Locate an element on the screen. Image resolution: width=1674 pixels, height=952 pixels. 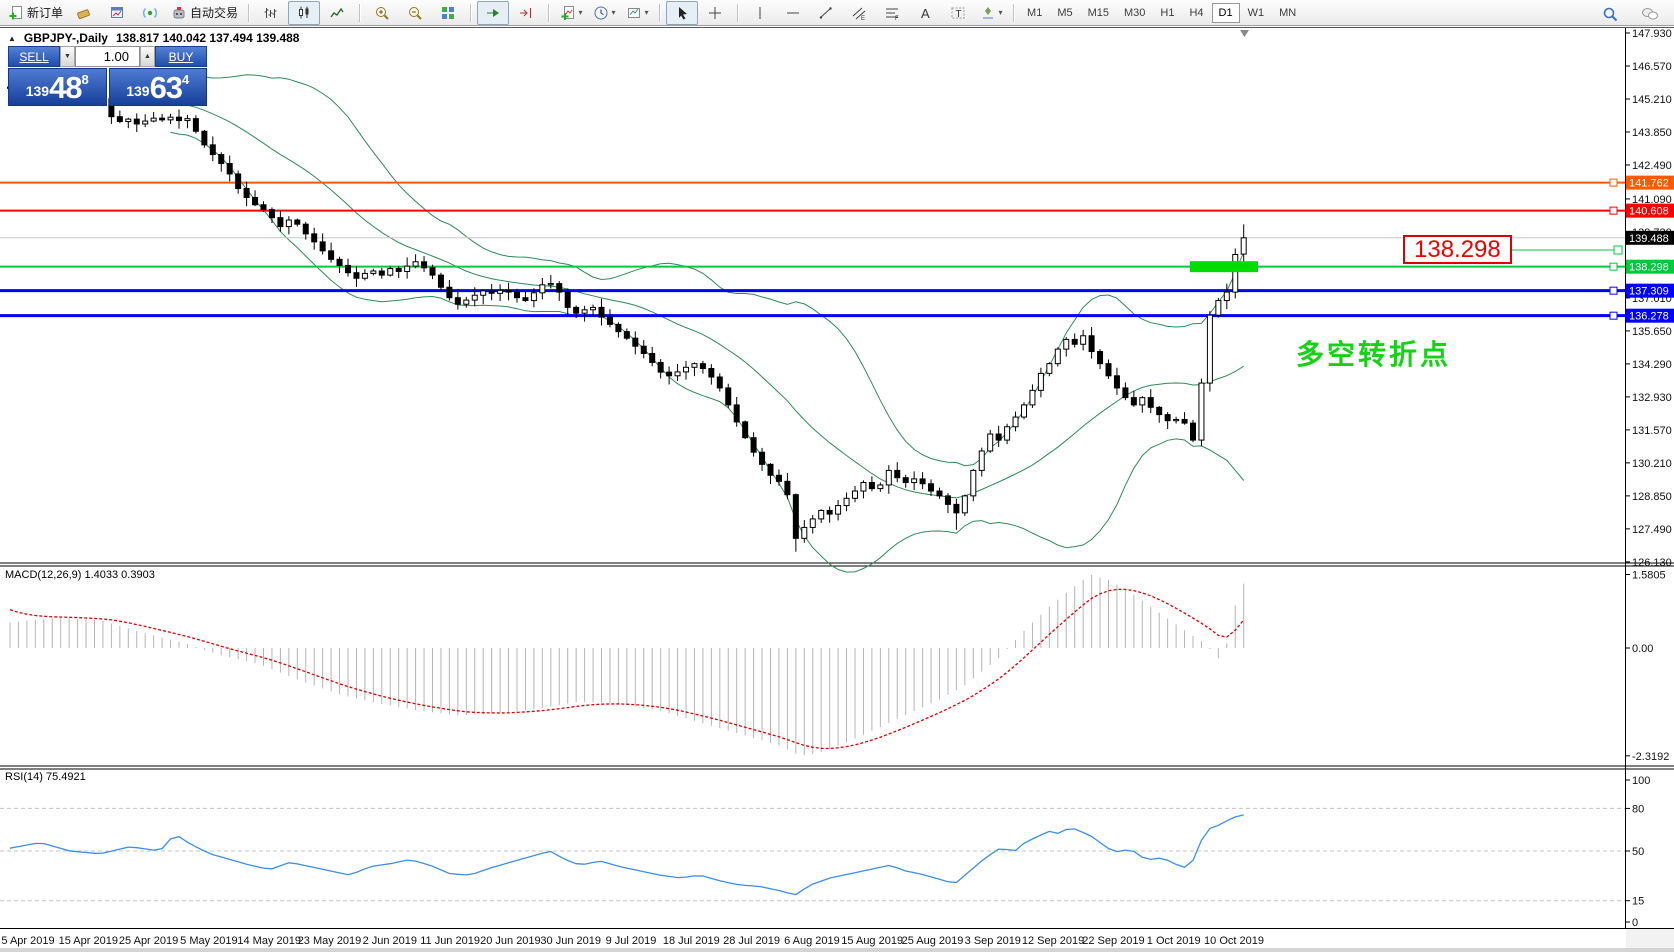
signals-button is located at coordinates (150, 13).